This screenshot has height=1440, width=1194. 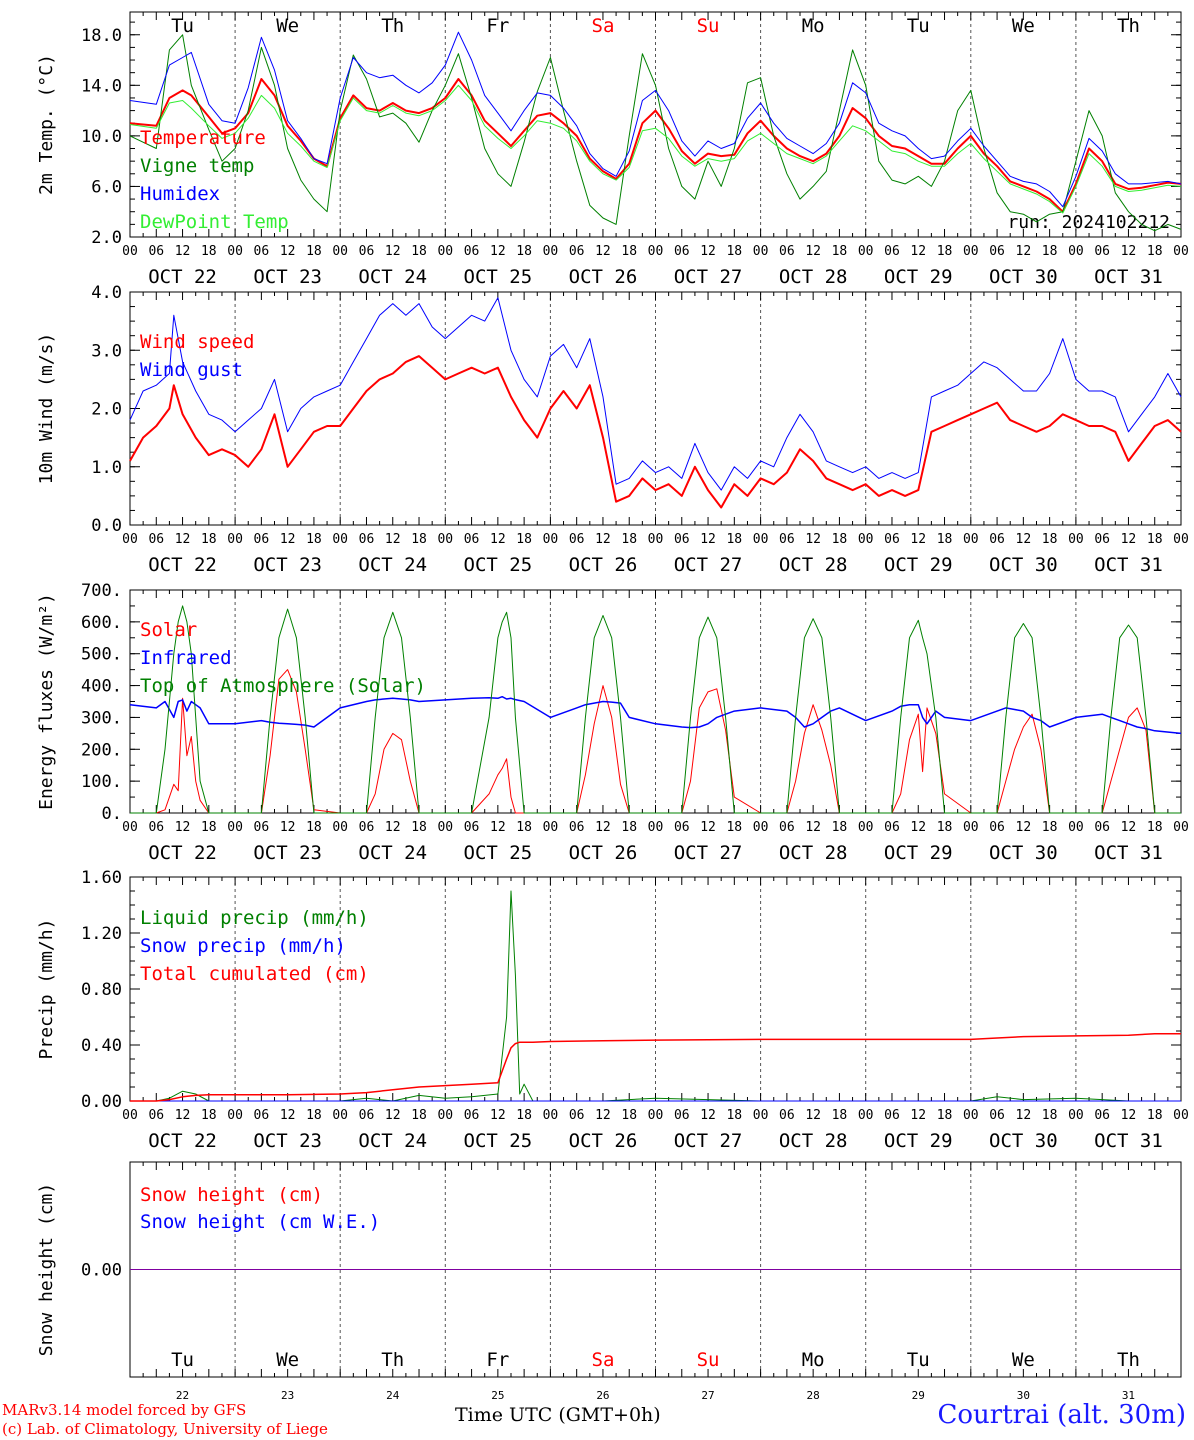 What do you see at coordinates (708, 26) in the screenshot?
I see `weekday-label: Su` at bounding box center [708, 26].